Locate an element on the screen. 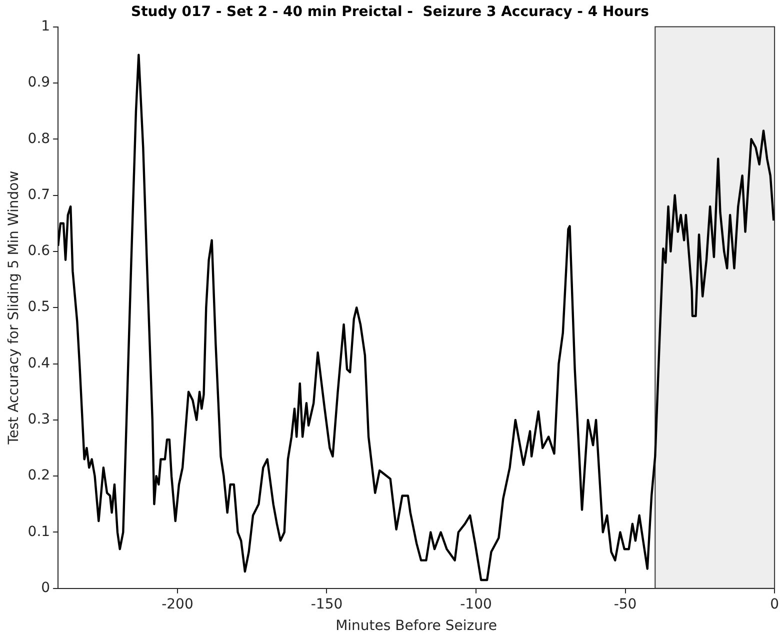 The width and height of the screenshot is (782, 639). y-tick-label: 0.3 is located at coordinates (39, 420).